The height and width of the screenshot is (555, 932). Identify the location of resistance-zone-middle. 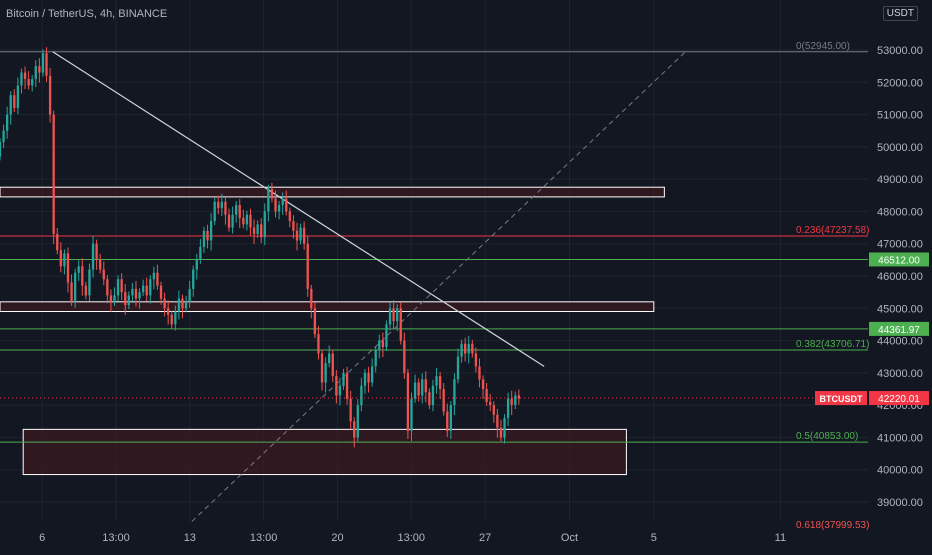
(327, 307).